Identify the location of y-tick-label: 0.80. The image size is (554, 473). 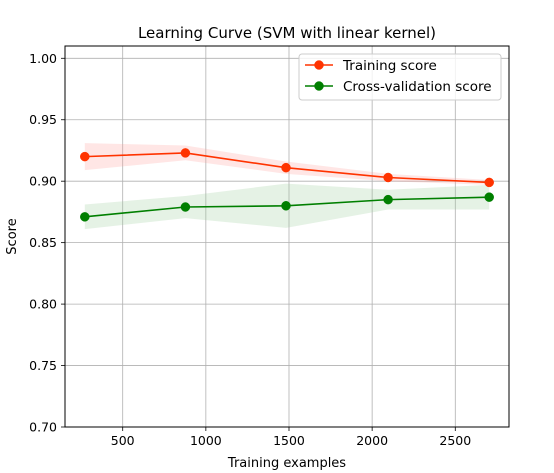
(43, 304).